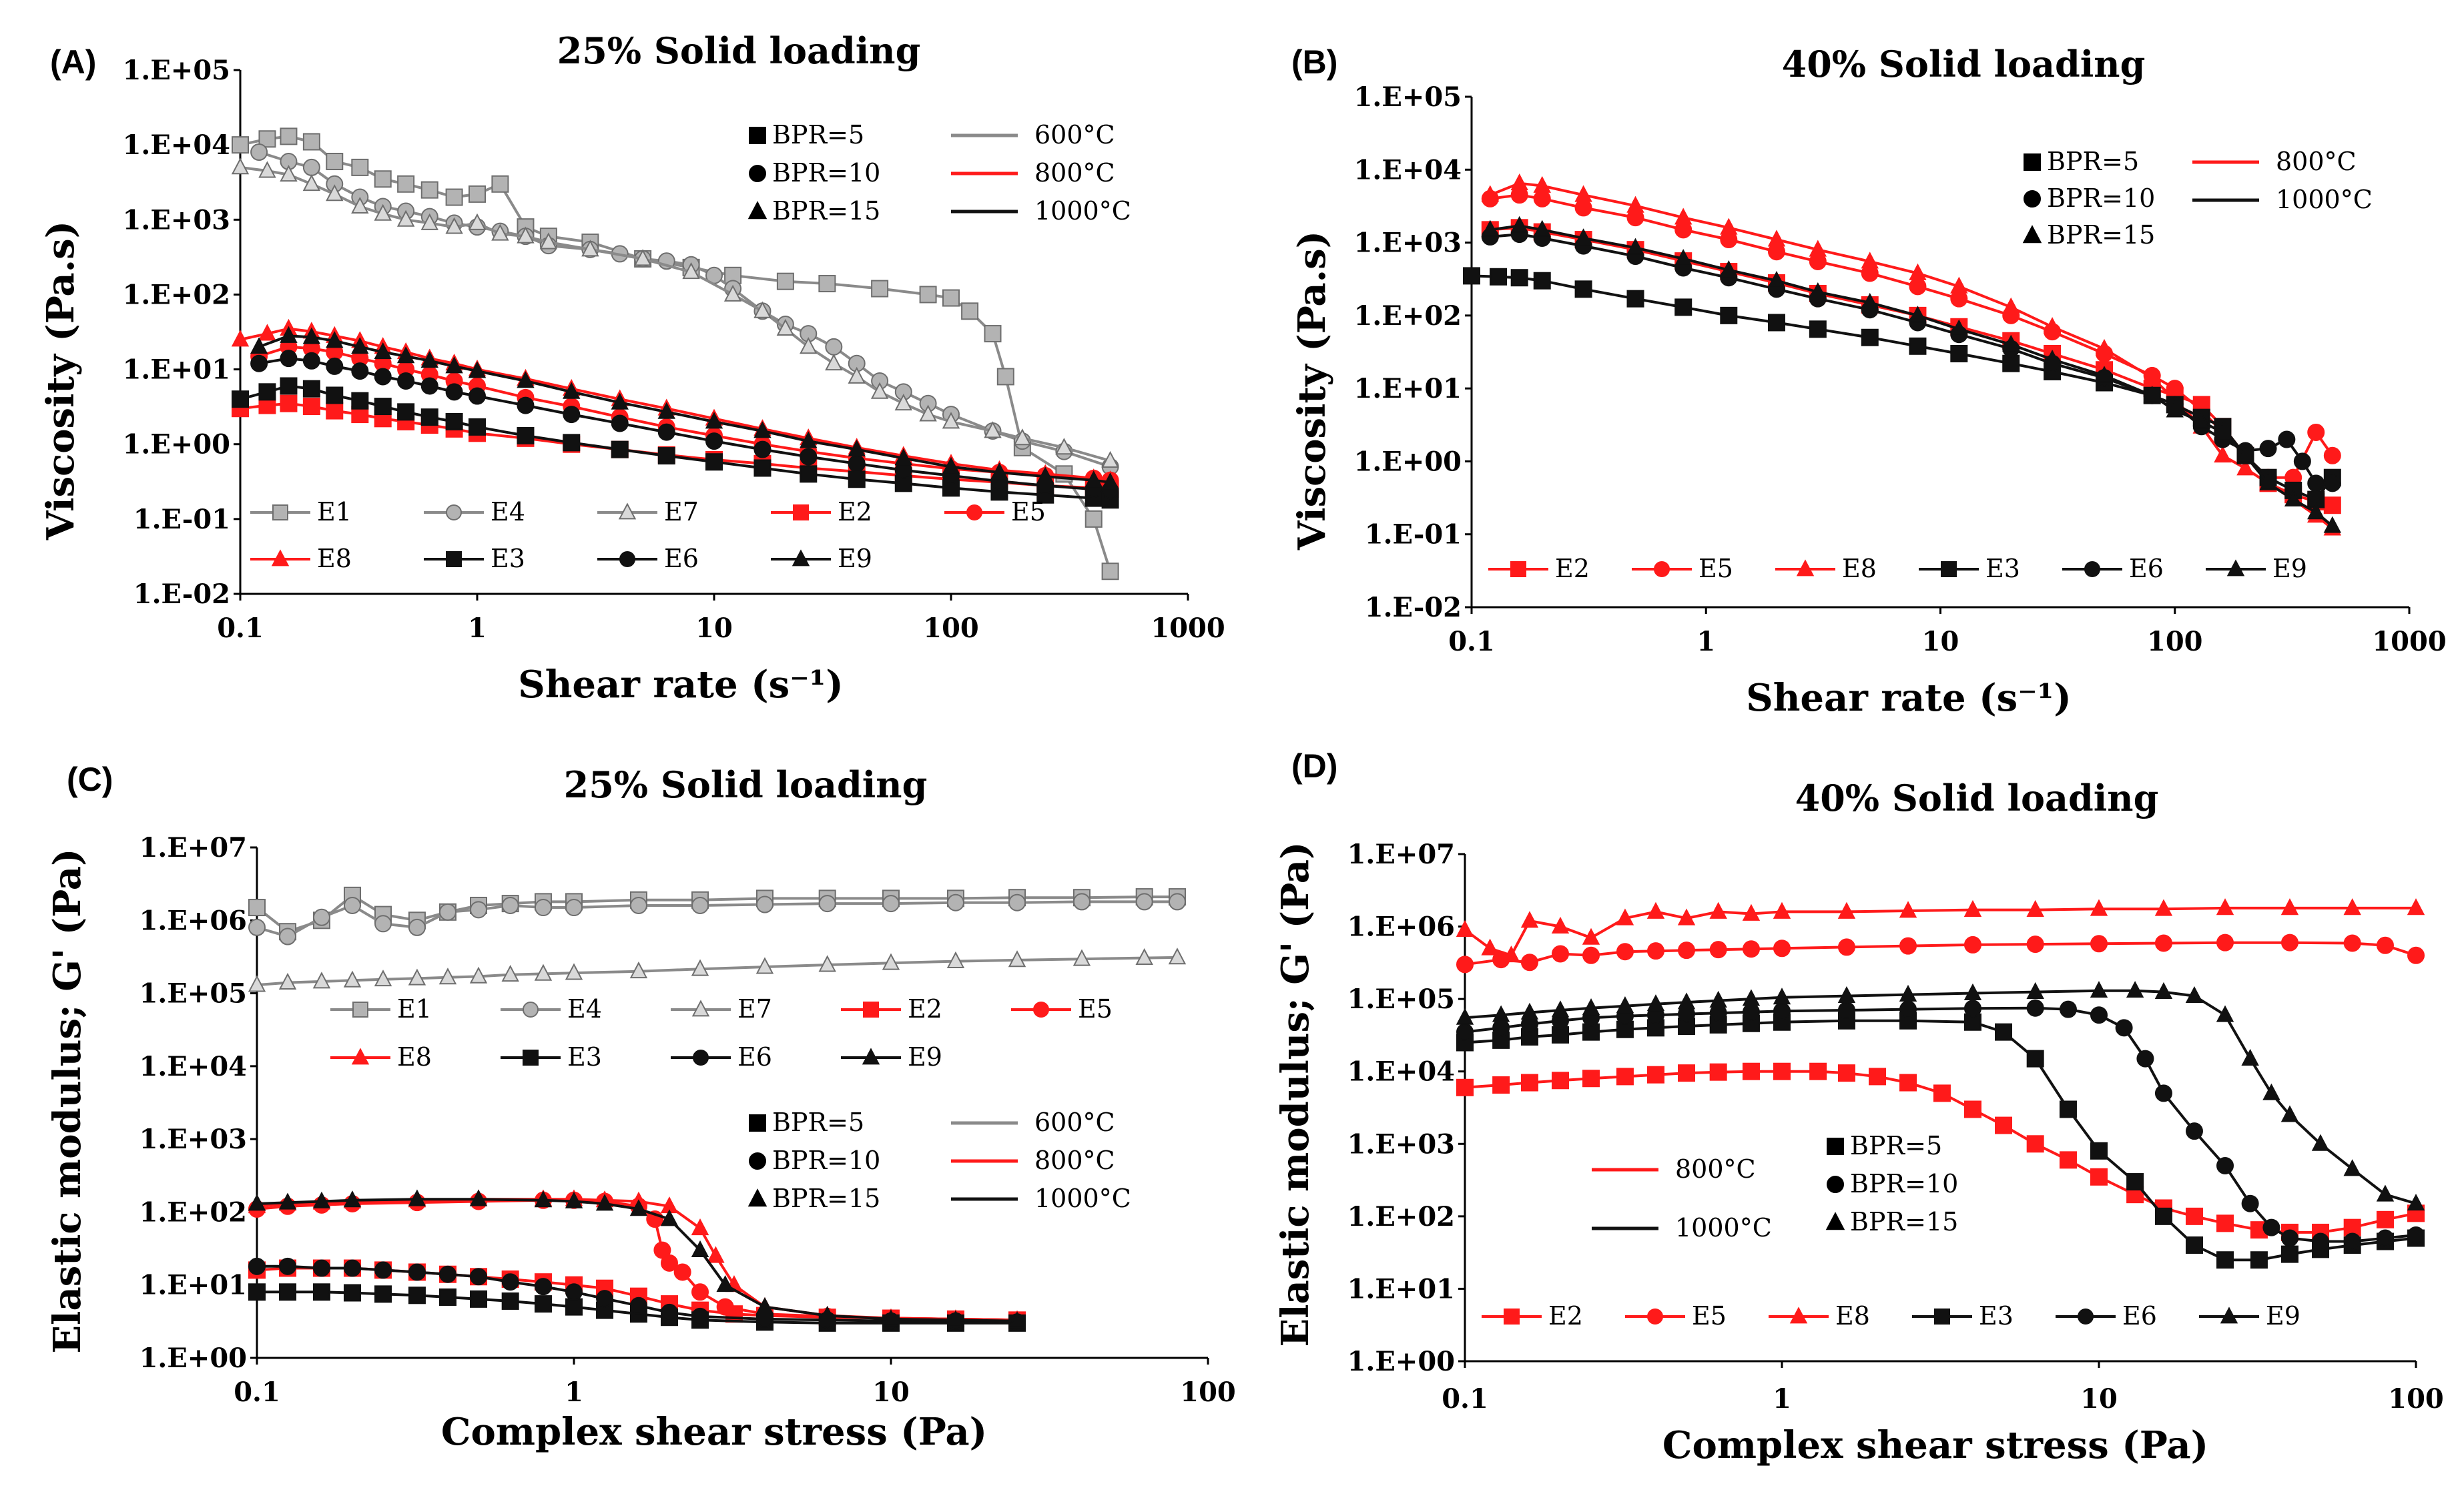 Image resolution: width=2464 pixels, height=1488 pixels. Describe the element at coordinates (1512, 1317) in the screenshot. I see `panel-d-legend-series-marker` at that location.